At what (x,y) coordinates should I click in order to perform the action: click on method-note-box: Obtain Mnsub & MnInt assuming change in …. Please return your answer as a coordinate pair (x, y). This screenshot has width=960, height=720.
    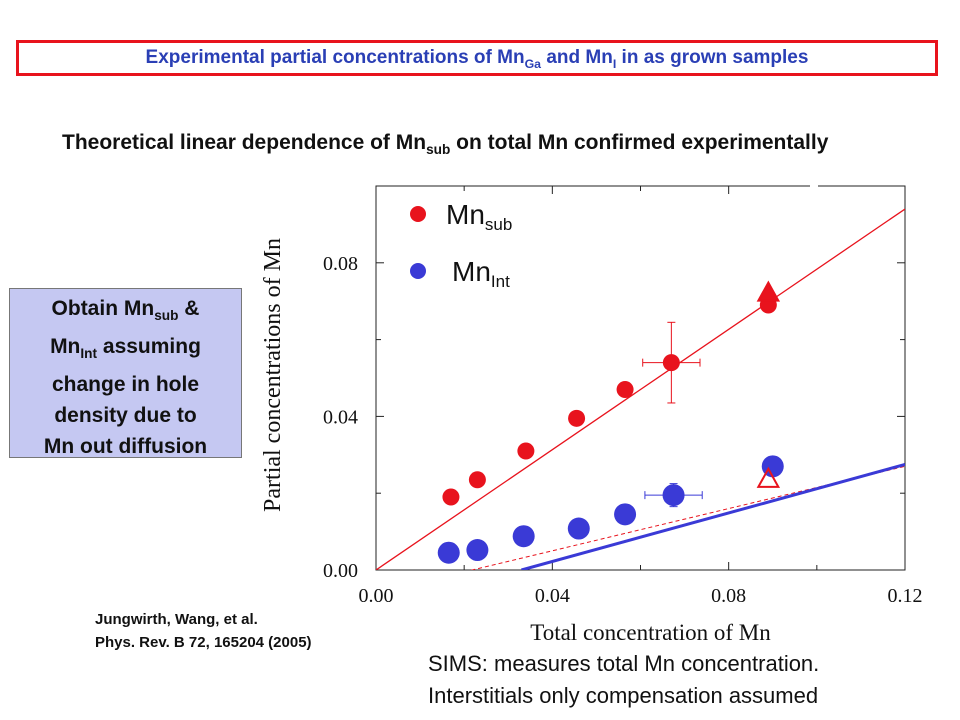
    Looking at the image, I should click on (125, 373).